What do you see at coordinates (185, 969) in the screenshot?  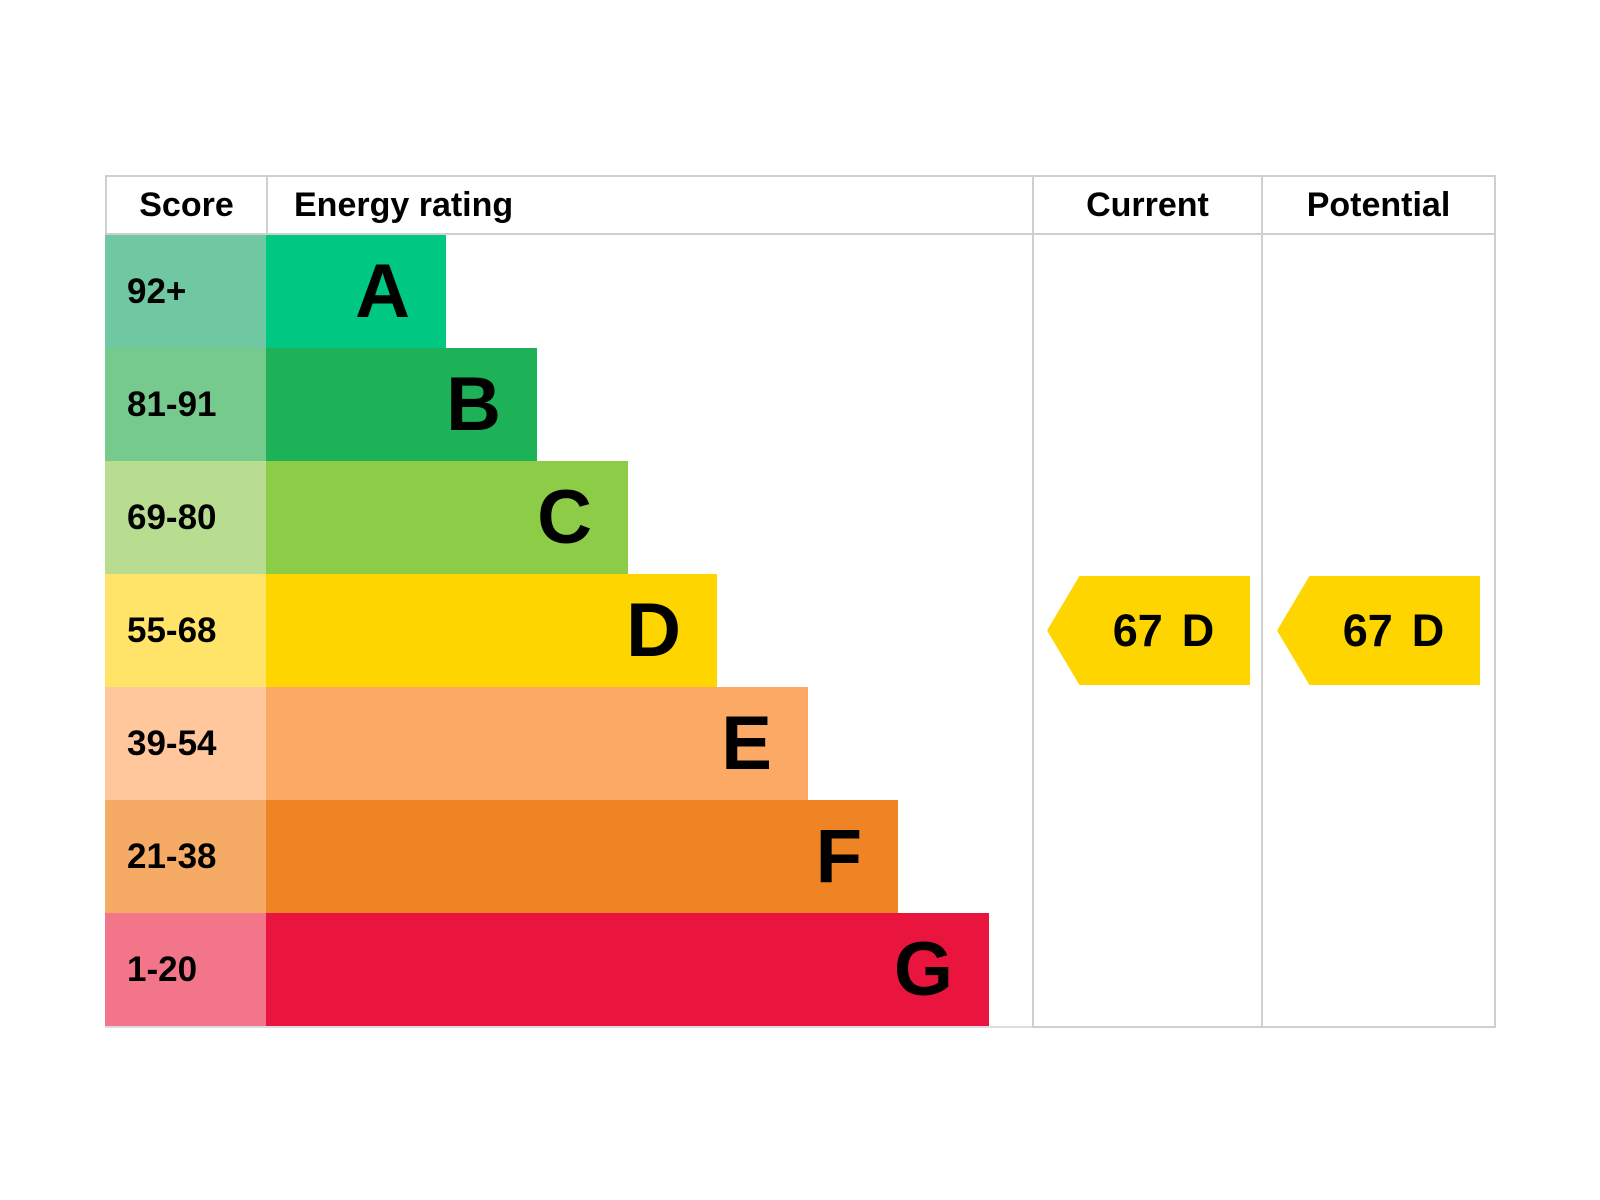 I see `score-range-g: 1-20` at bounding box center [185, 969].